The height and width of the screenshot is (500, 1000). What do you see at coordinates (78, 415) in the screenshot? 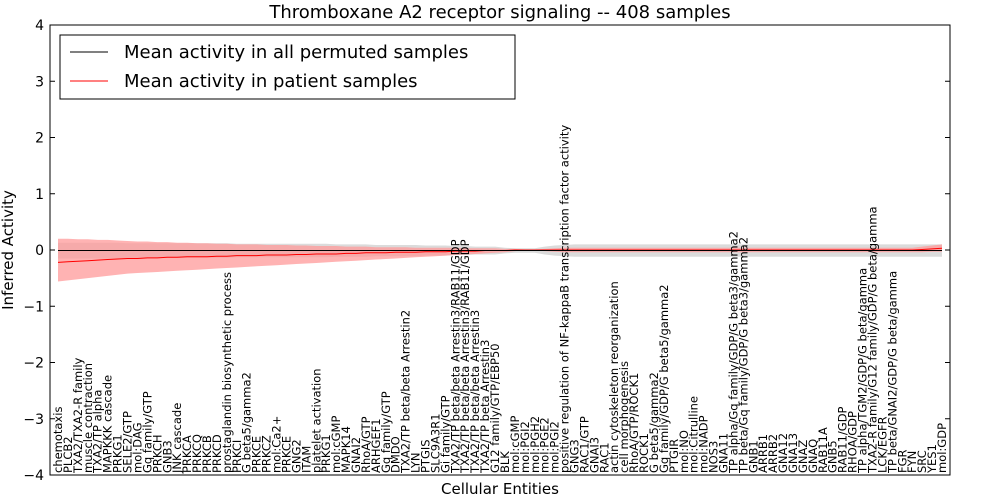
I see `x-entity-label: TXA2/TXA2-R family` at bounding box center [78, 415].